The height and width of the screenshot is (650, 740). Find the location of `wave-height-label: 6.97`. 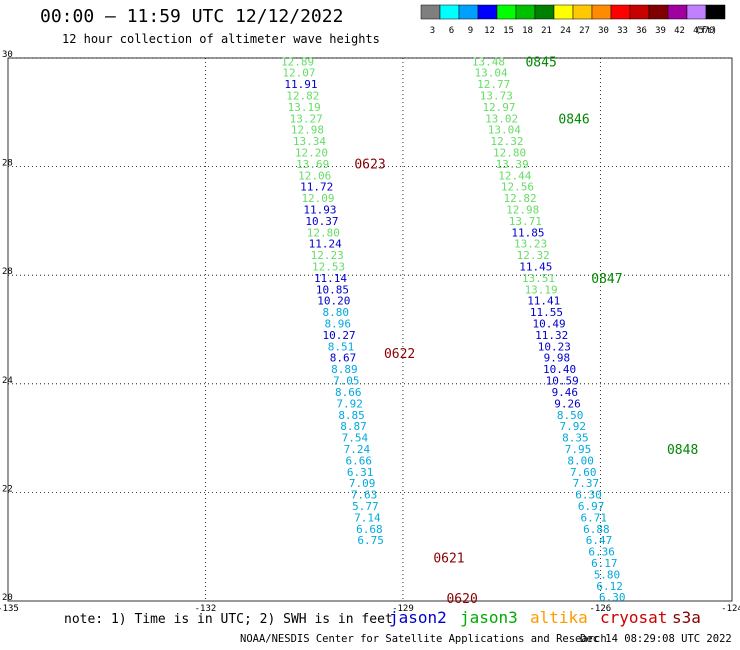

wave-height-label: 6.97 is located at coordinates (591, 506).